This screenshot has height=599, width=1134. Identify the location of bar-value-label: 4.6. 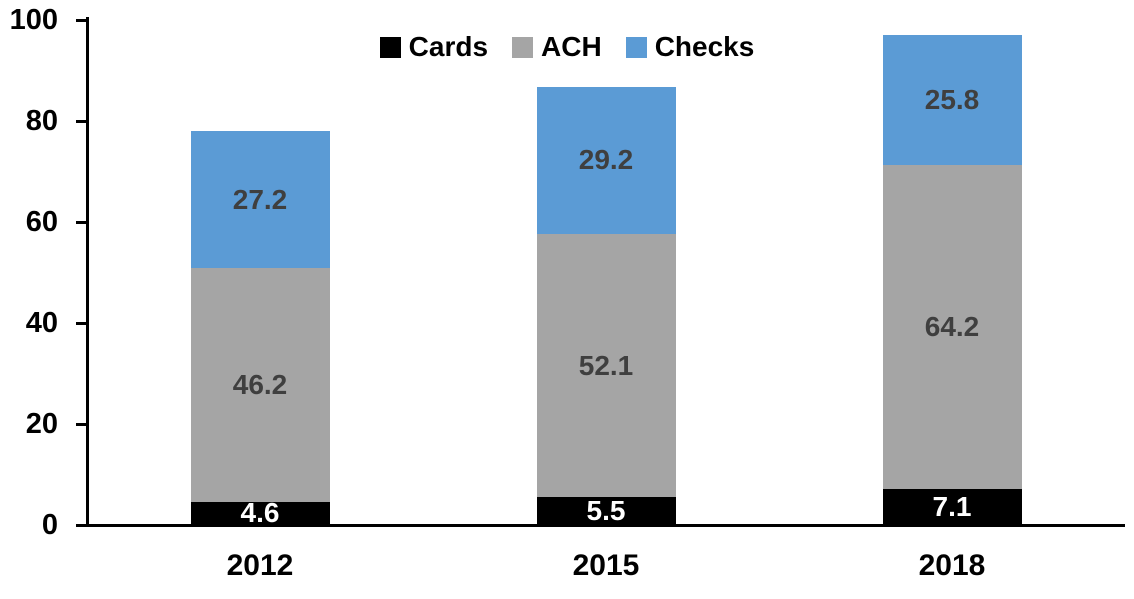
(260, 513).